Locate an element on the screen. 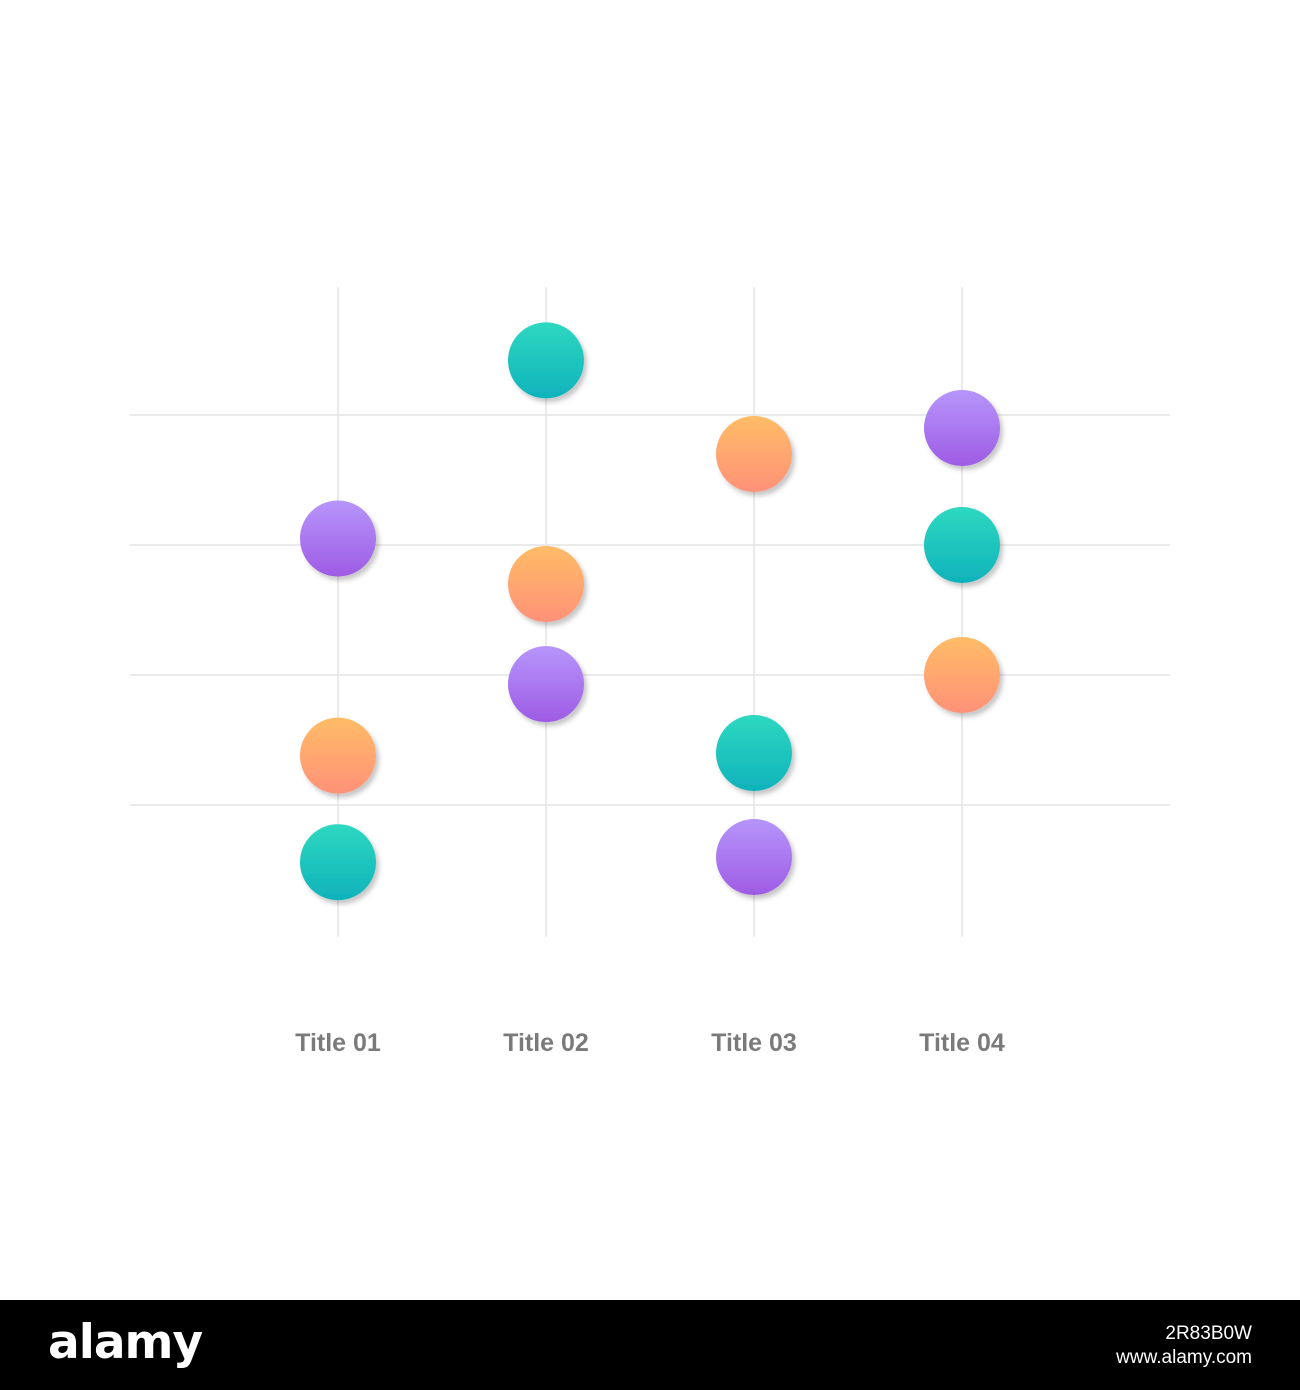  category-label: Title 04 is located at coordinates (962, 1043).